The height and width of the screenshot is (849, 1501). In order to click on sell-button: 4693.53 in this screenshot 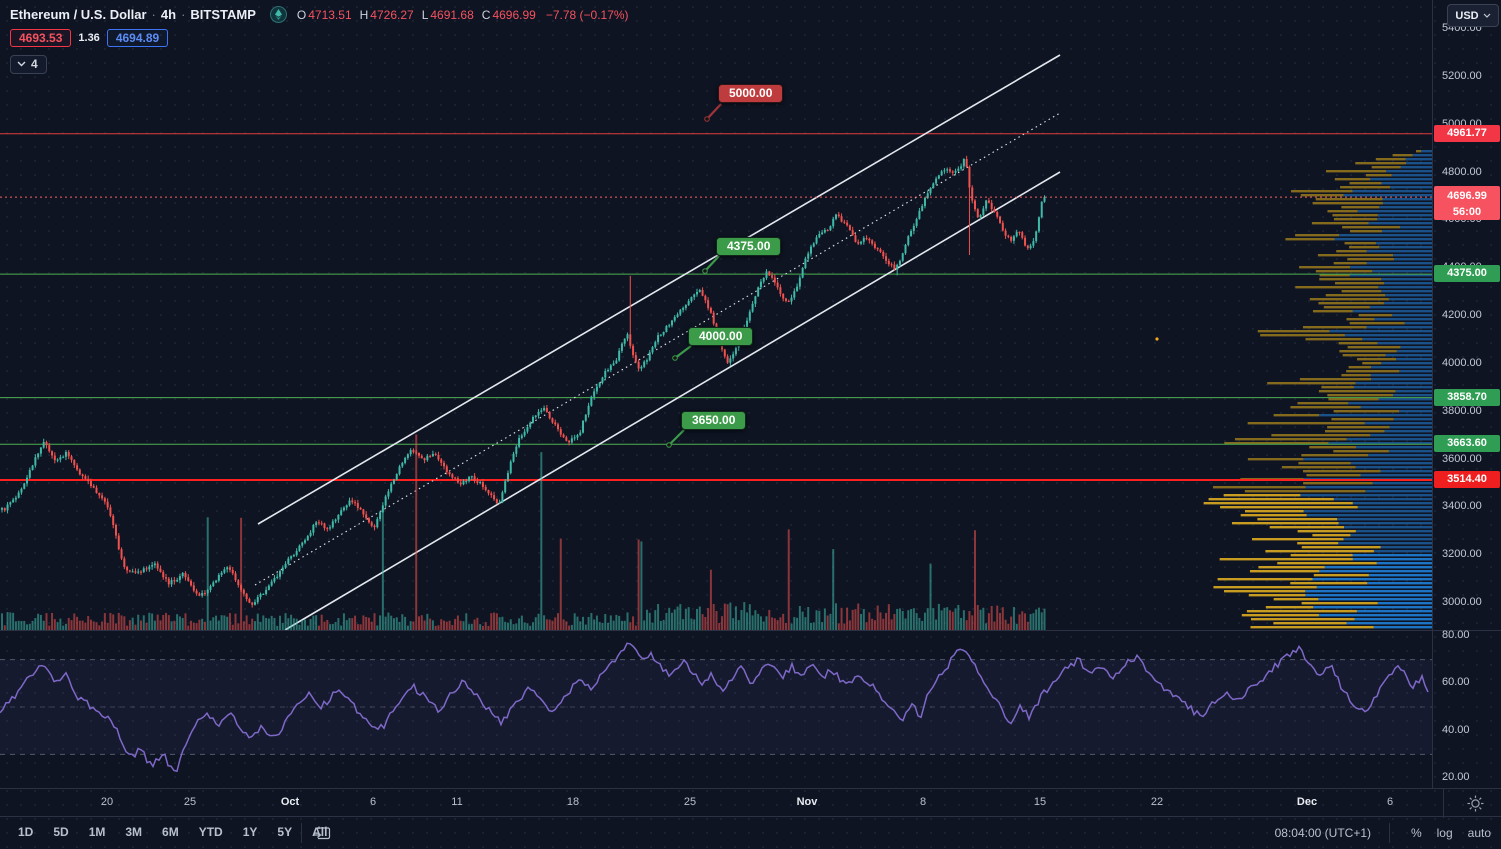, I will do `click(41, 38)`.